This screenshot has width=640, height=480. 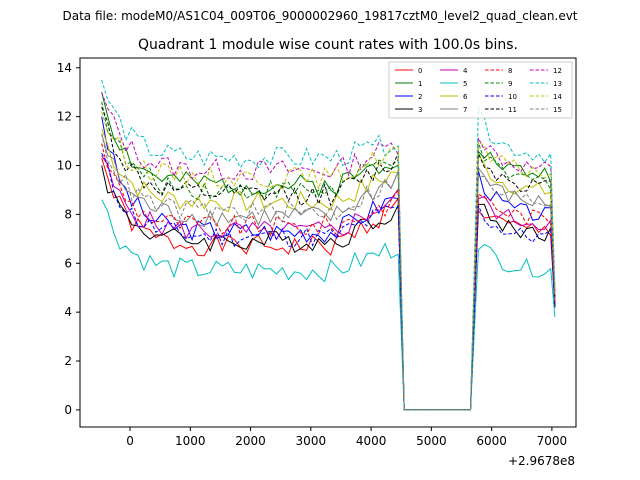 What do you see at coordinates (371, 441) in the screenshot?
I see `x-tick-label: 4000` at bounding box center [371, 441].